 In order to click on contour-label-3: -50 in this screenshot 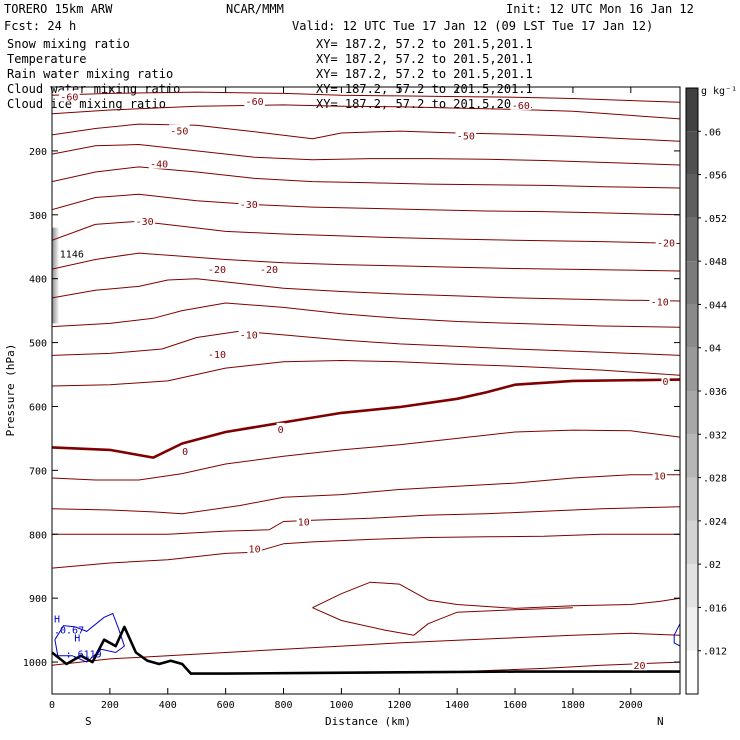, I will do `click(179, 131)`.